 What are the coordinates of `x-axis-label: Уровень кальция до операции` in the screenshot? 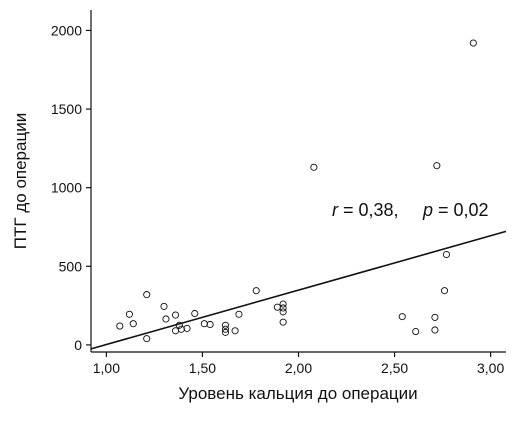 It's located at (297, 393).